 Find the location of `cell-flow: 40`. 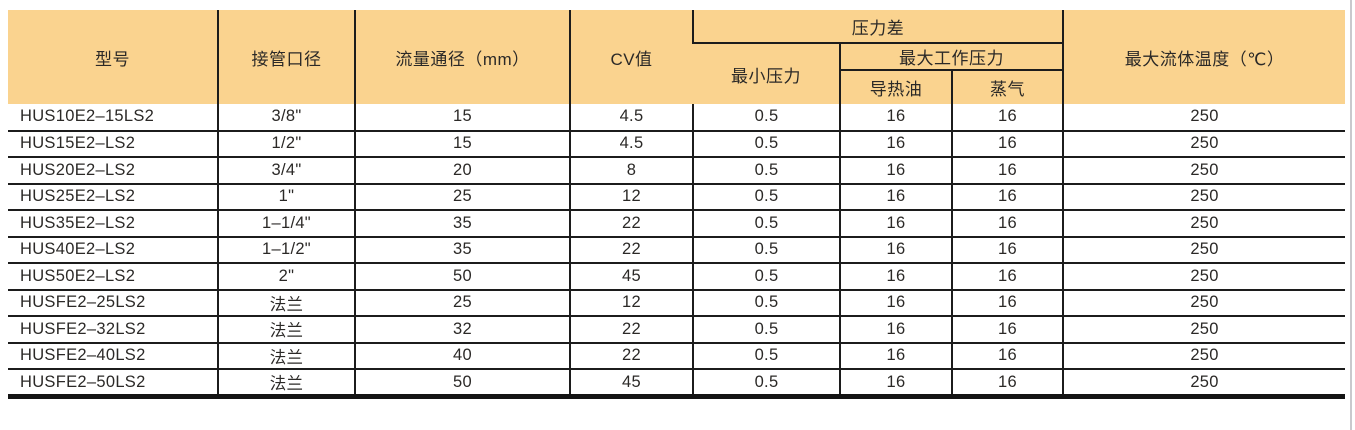

cell-flow: 40 is located at coordinates (462, 356).